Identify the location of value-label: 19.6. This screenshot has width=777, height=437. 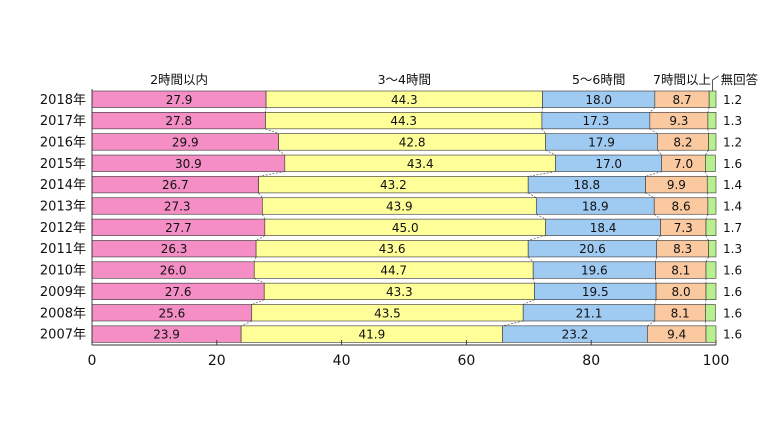
(594, 271).